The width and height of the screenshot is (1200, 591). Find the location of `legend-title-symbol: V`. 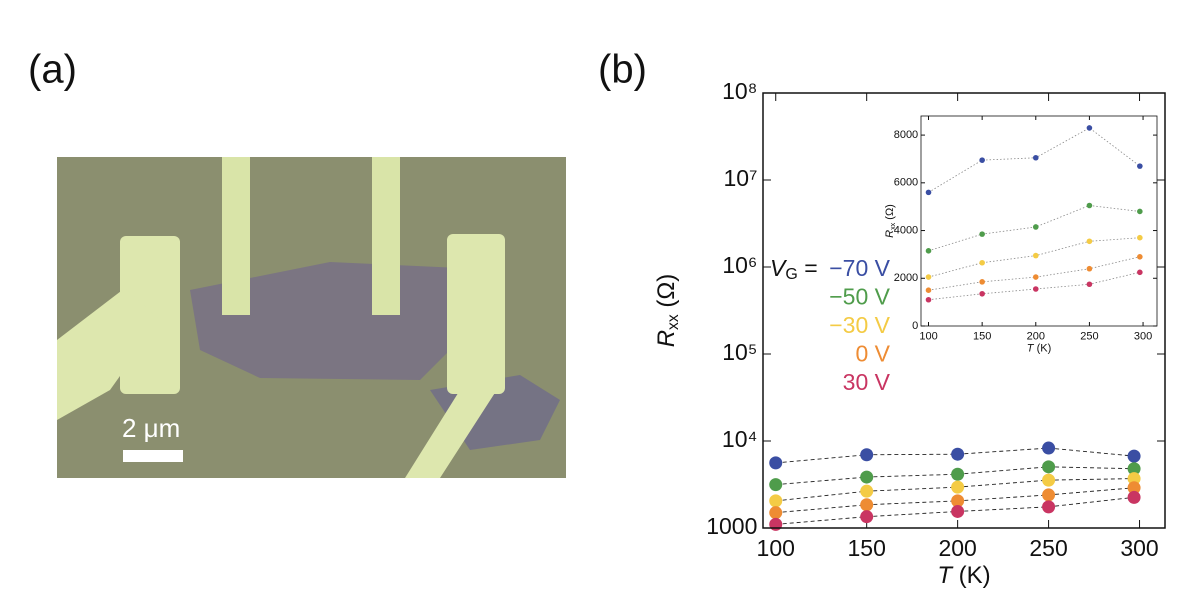

legend-title-symbol: V is located at coordinates (779, 268).